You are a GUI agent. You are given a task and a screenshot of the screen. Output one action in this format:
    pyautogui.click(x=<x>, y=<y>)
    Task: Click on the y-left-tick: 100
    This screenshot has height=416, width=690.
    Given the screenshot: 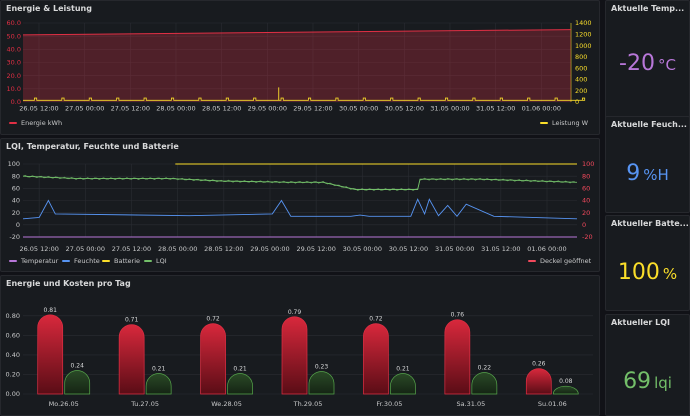 What is the action you would take?
    pyautogui.click(x=14, y=164)
    